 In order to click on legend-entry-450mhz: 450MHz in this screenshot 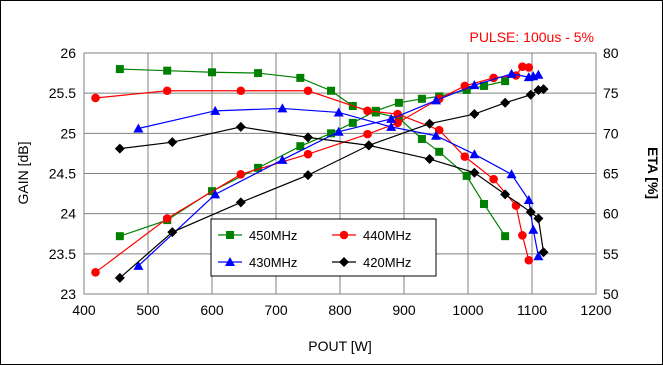, I will do `click(257, 235)`.